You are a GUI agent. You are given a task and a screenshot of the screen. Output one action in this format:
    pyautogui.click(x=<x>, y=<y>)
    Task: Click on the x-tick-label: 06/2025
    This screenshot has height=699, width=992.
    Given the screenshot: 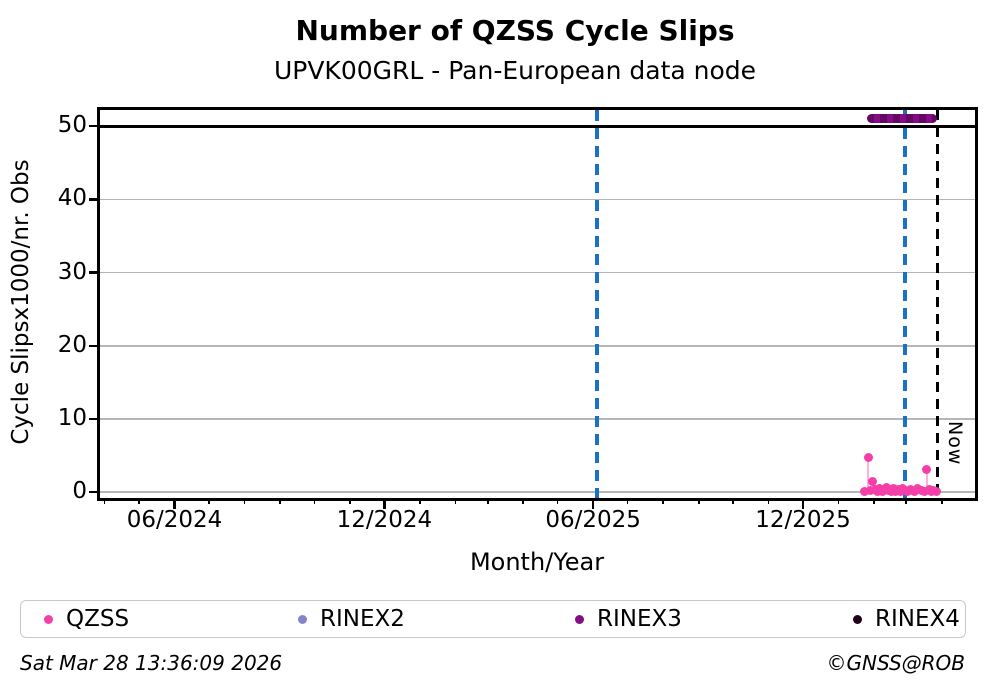 What is the action you would take?
    pyautogui.click(x=593, y=520)
    